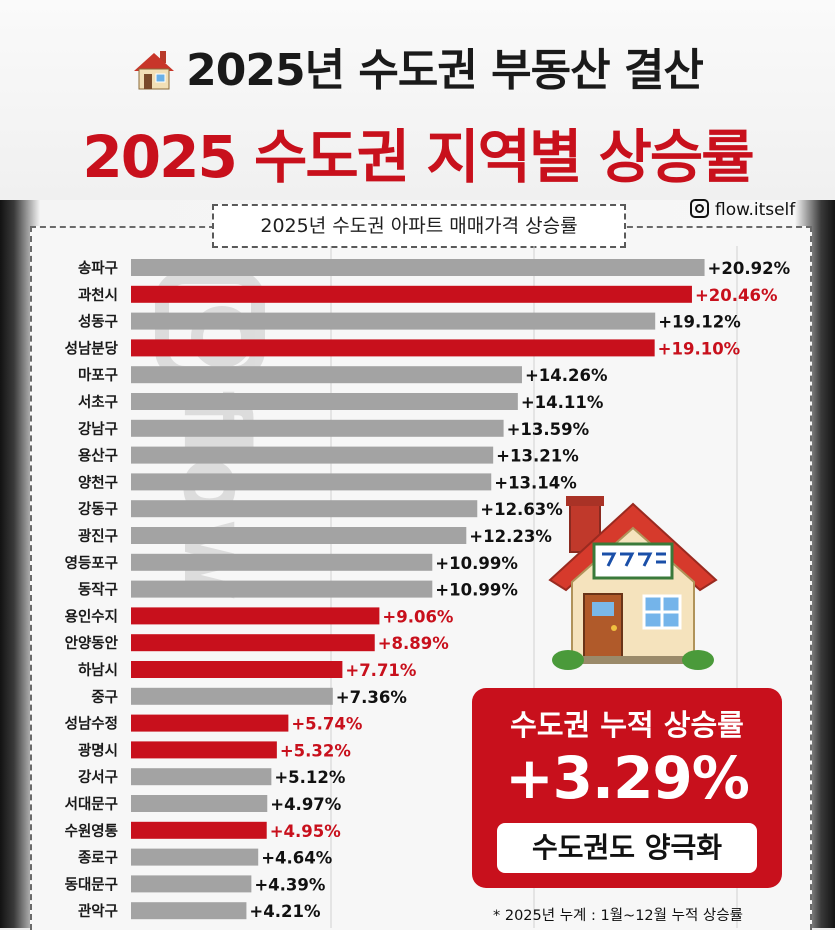 This screenshot has width=835, height=930. I want to click on category-label: 관악구, so click(98, 911).